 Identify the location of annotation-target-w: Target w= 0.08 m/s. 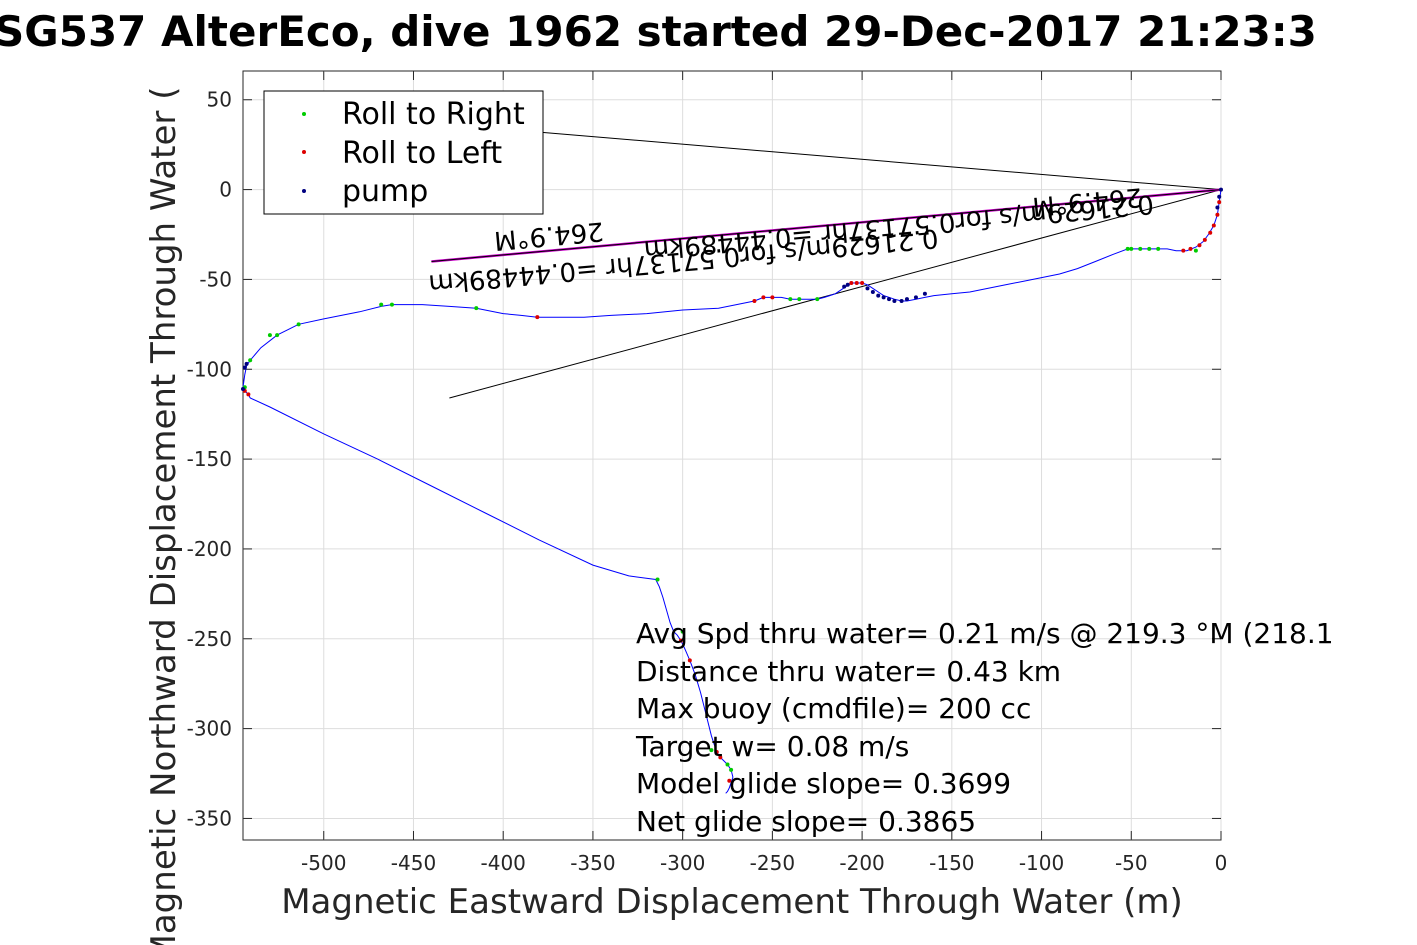
(772, 746).